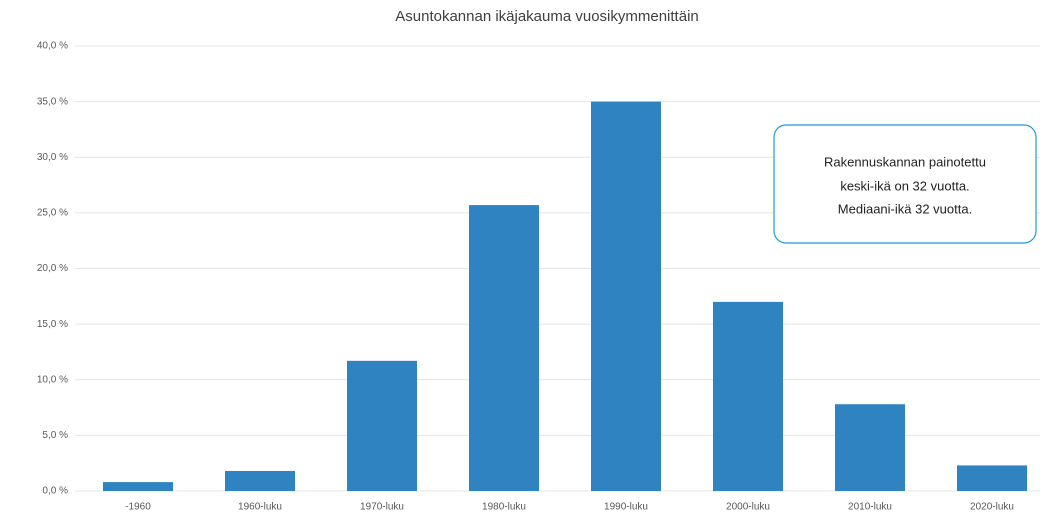 The image size is (1055, 517). I want to click on y-tick-label: 0,0 %, so click(55, 491).